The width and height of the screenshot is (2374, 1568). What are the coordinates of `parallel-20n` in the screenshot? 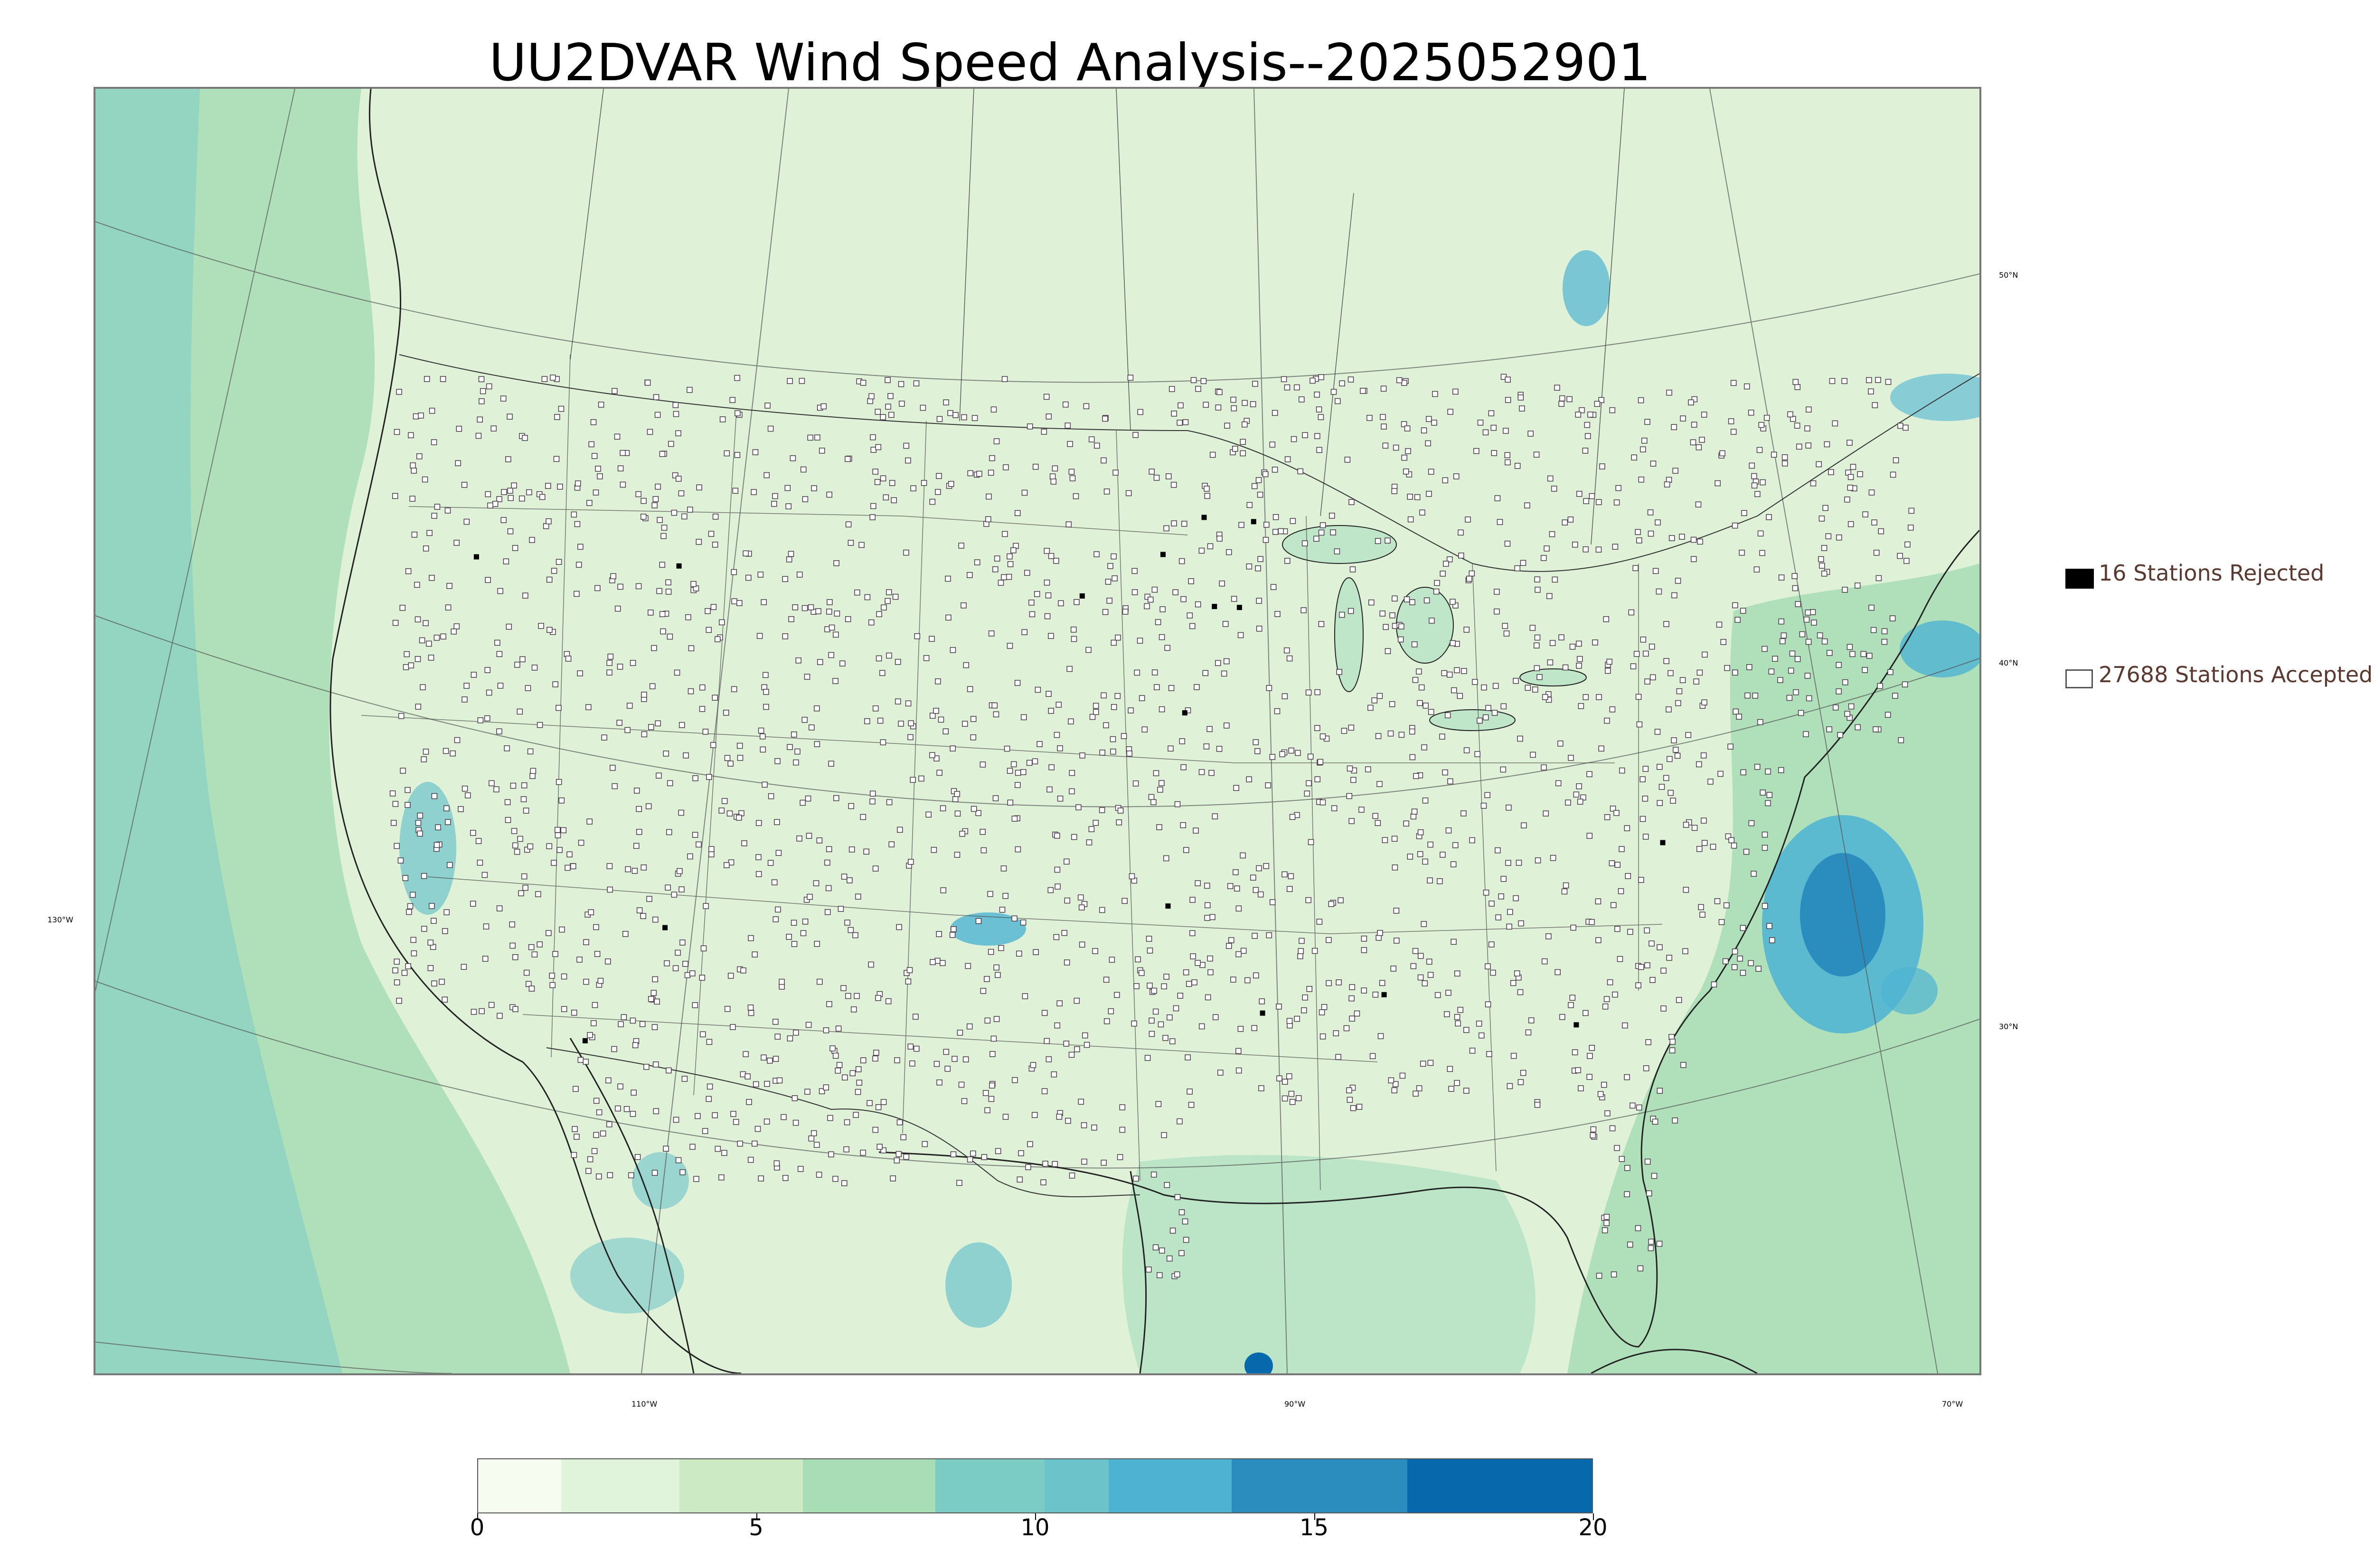 It's located at (273, 1358).